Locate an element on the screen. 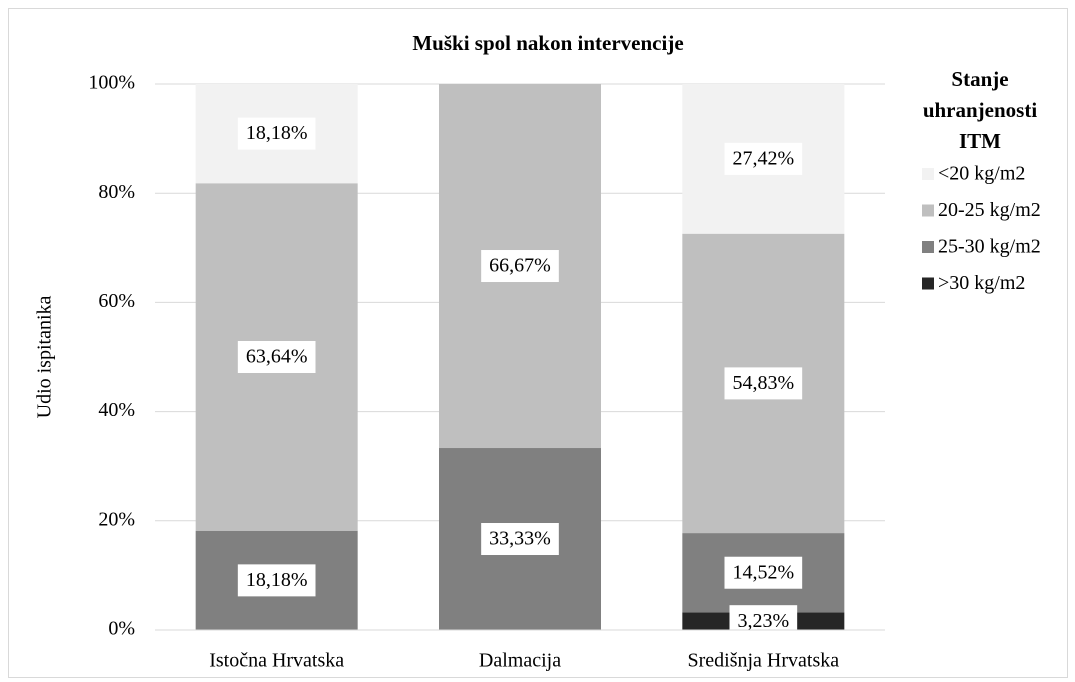 Image resolution: width=1075 pixels, height=682 pixels. data-label: 14,52% is located at coordinates (763, 572).